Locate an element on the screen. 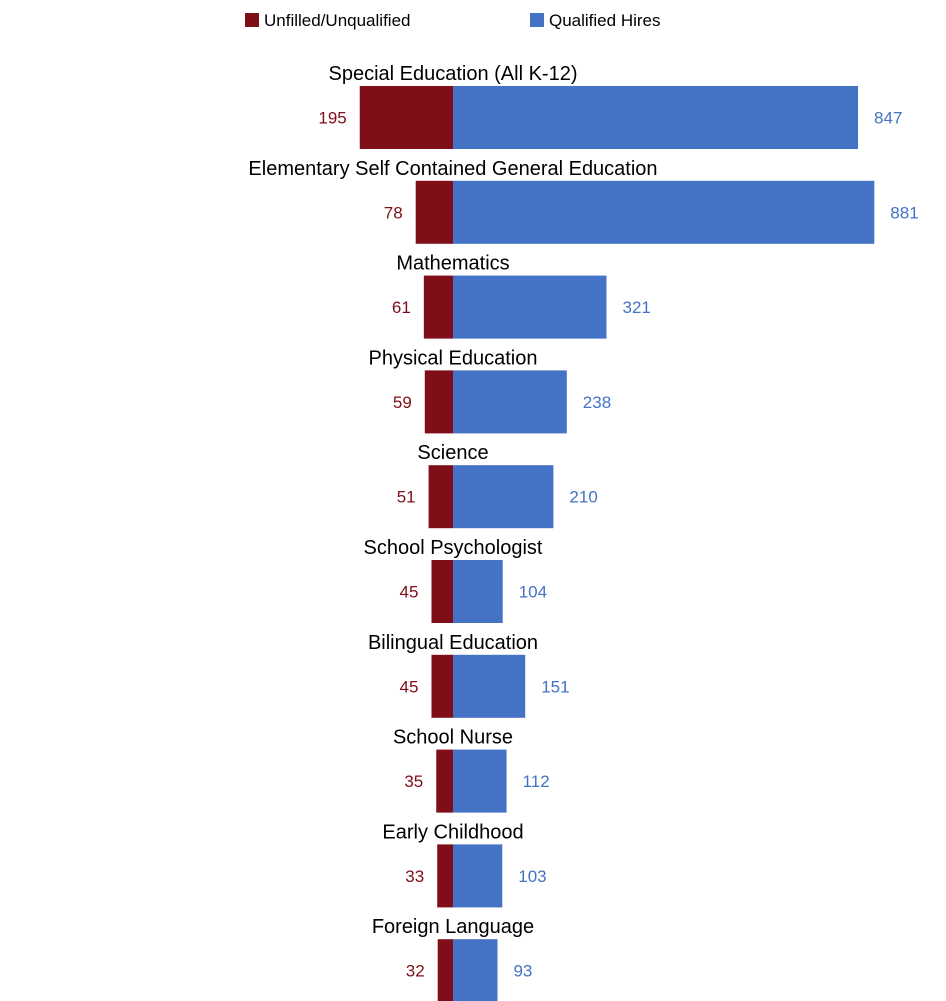 Image resolution: width=946 pixels, height=1001 pixels. bar-unfilled-physical-education is located at coordinates (438, 402).